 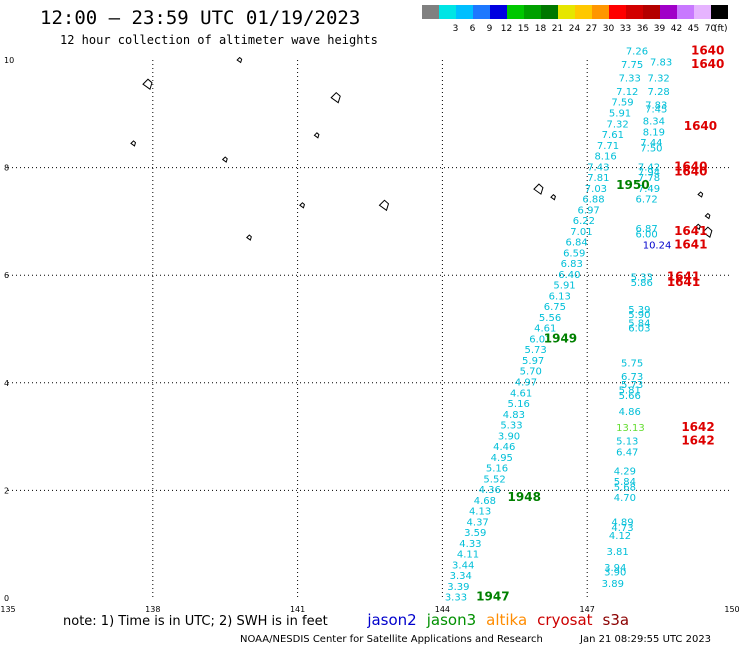 I want to click on lat-tick-label: 0, so click(x=6, y=598).